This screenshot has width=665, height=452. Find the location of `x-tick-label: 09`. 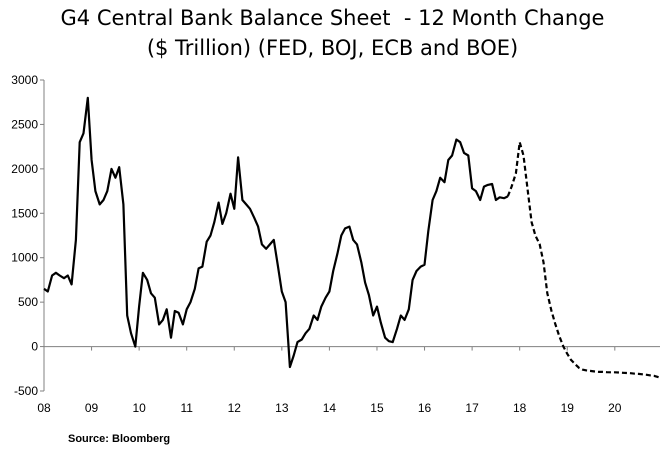

x-tick-label: 09 is located at coordinates (92, 408).